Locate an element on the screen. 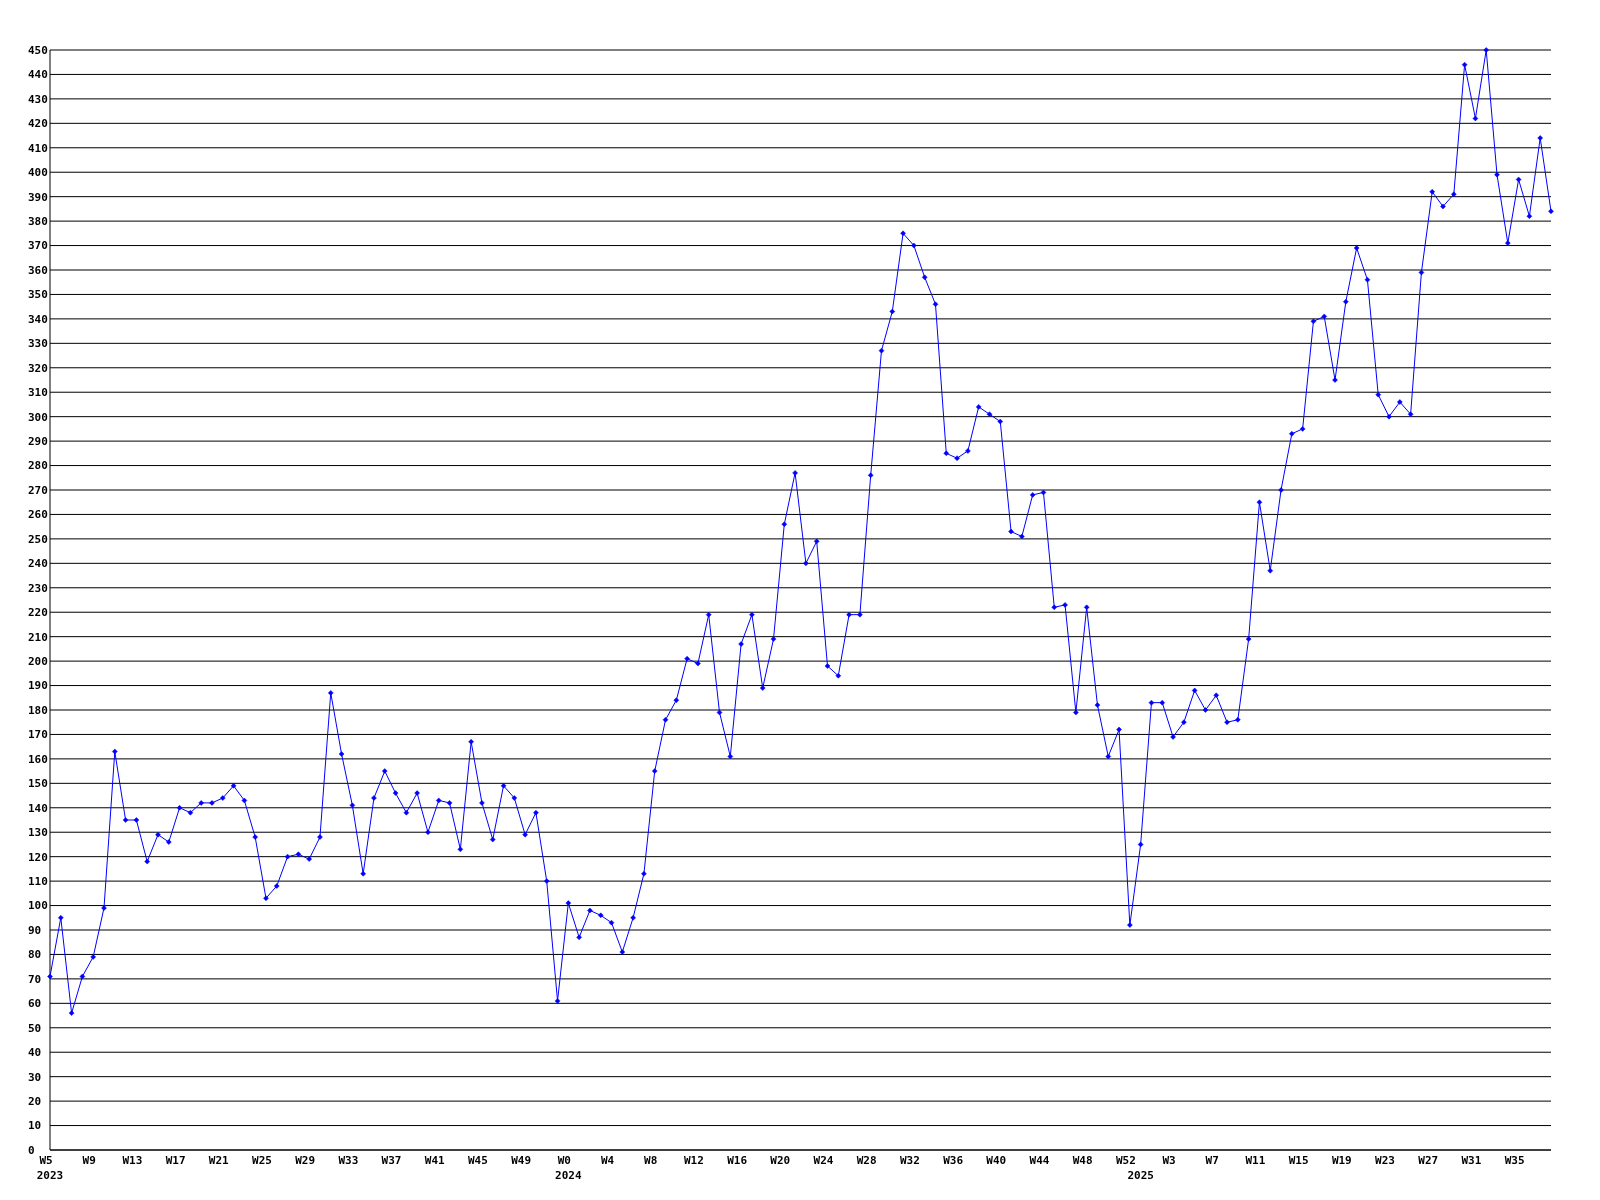 This screenshot has height=1200, width=1600. y-tick-label: 290 is located at coordinates (38, 441).